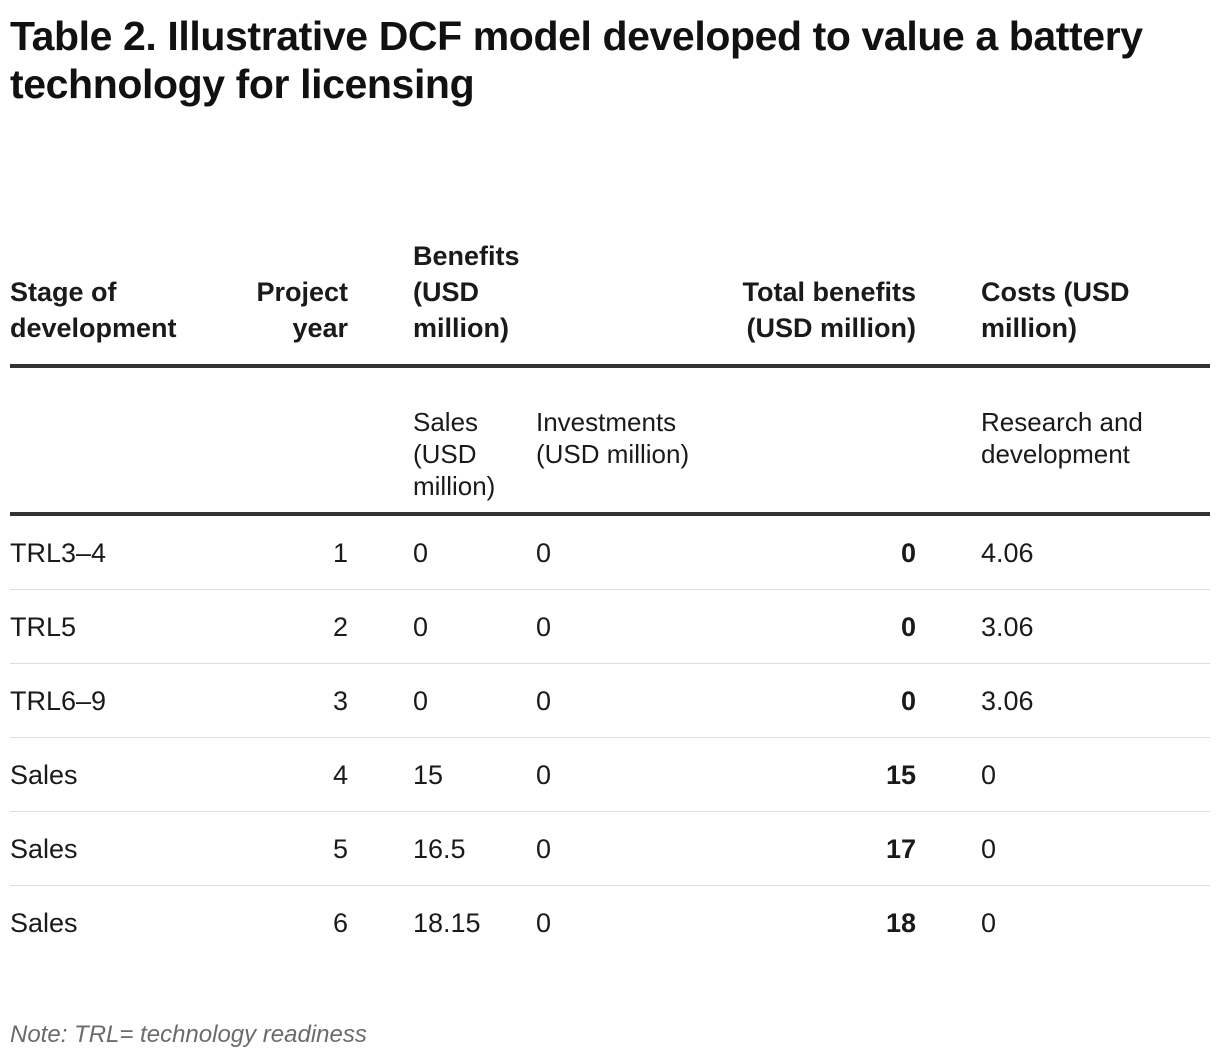 This screenshot has width=1220, height=1060. Describe the element at coordinates (447, 282) in the screenshot. I see `header-benefits: Benefits (USD million)` at that location.